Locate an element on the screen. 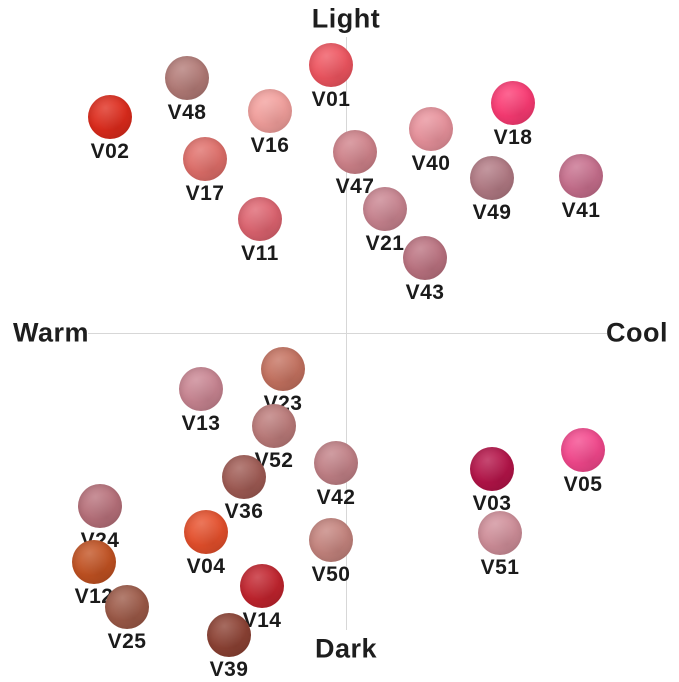  swatch-point-V36: V36 is located at coordinates (244, 489).